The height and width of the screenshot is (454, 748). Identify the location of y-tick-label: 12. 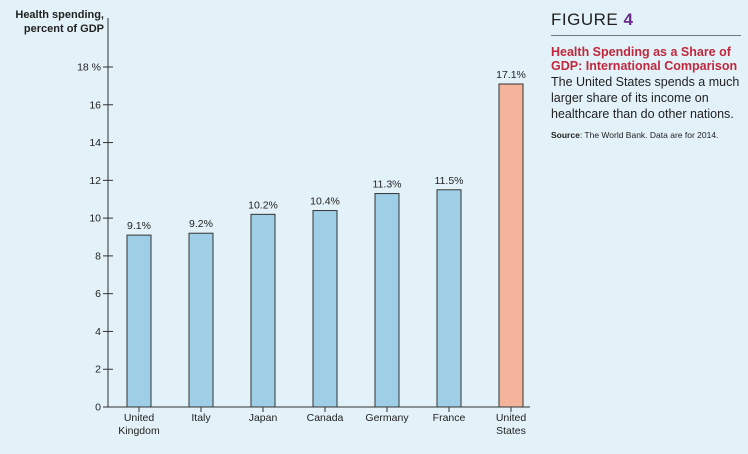
(95, 181).